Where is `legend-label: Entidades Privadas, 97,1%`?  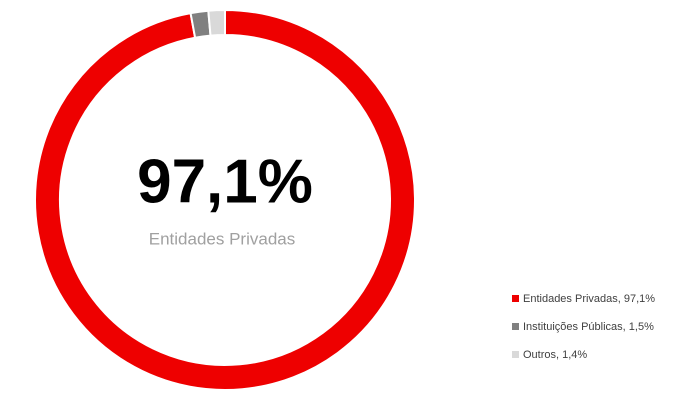 legend-label: Entidades Privadas, 97,1% is located at coordinates (589, 299).